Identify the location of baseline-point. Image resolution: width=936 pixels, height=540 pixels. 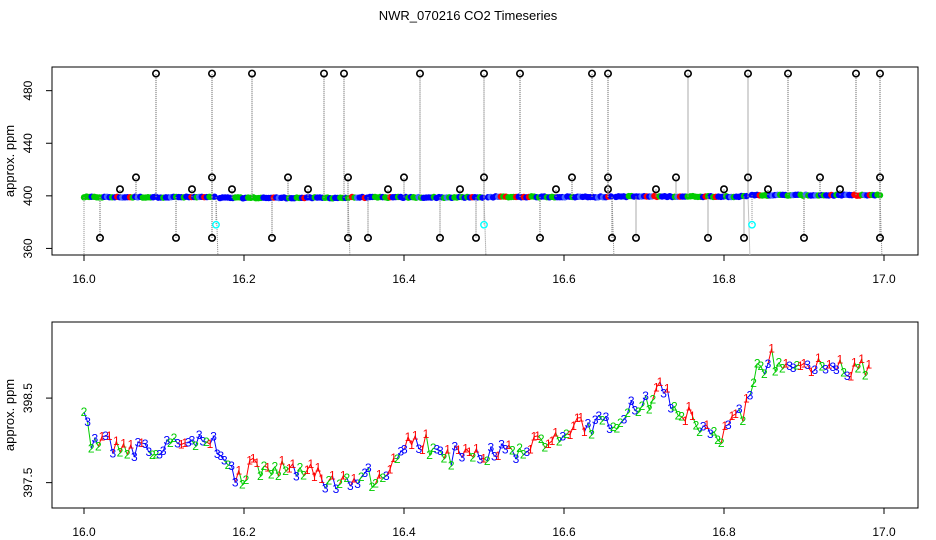
(611, 196).